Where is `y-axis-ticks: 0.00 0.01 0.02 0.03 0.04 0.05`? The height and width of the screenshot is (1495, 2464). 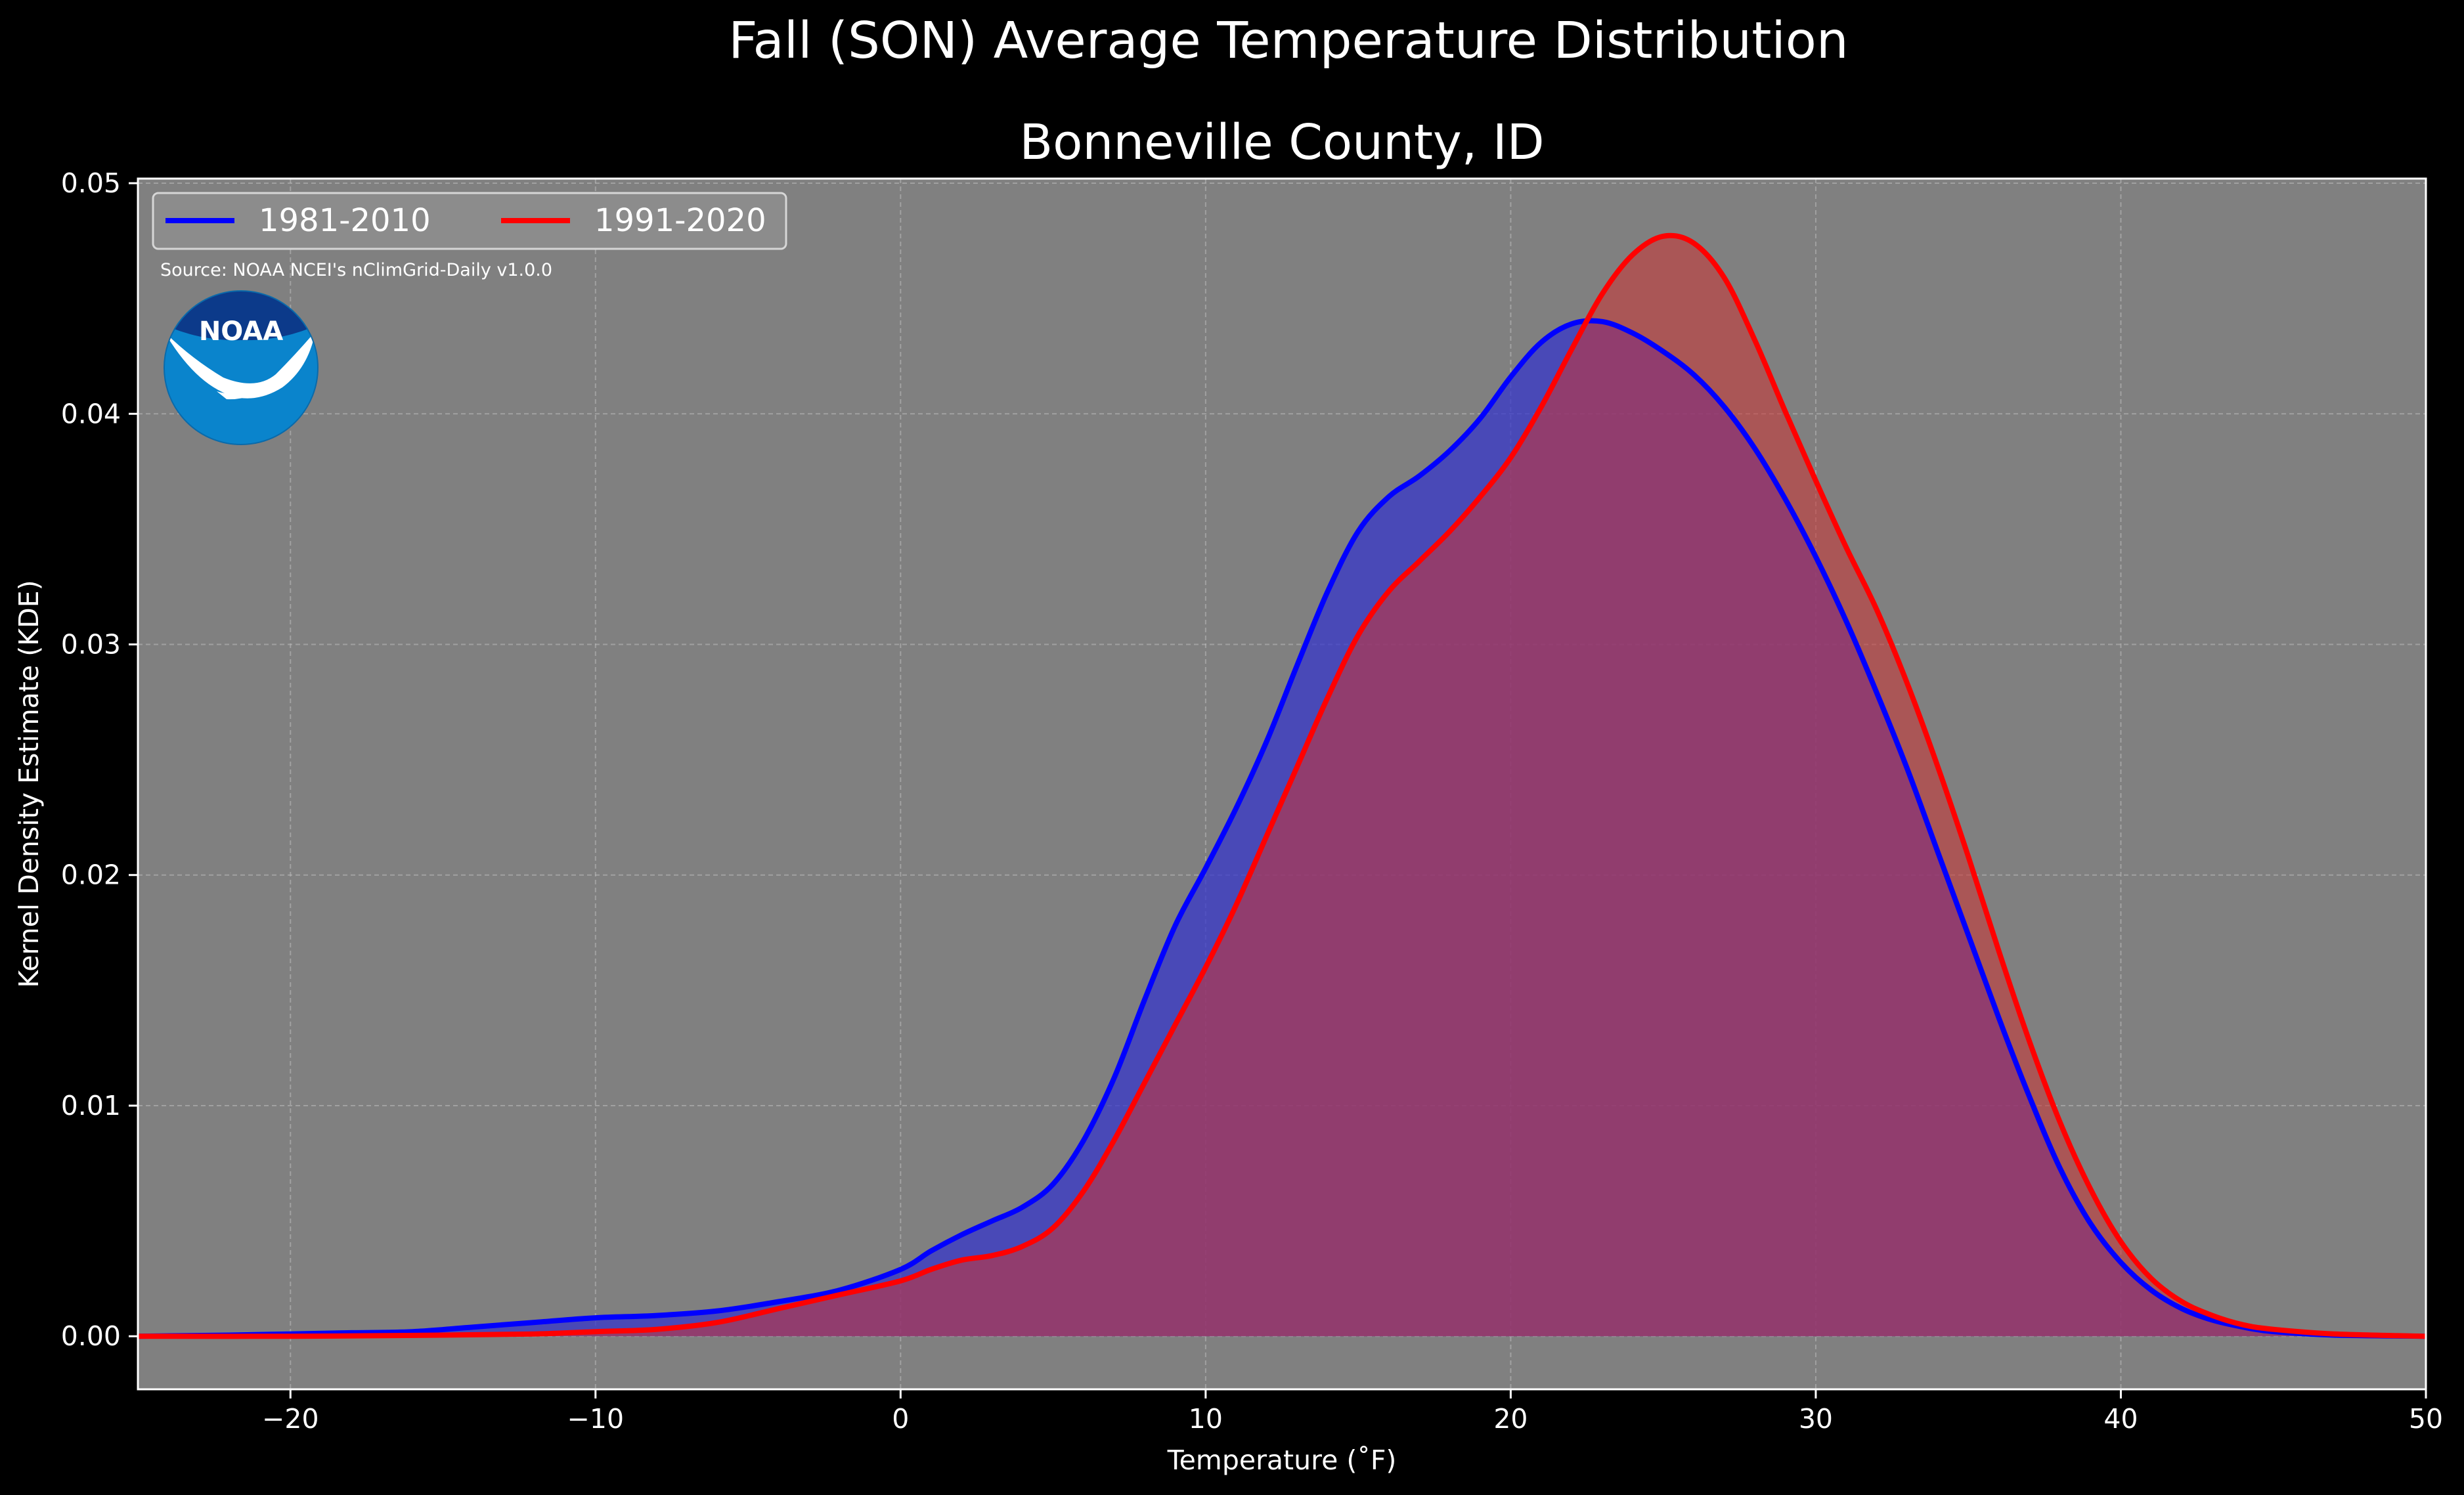 y-axis-ticks: 0.00 0.01 0.02 0.03 0.04 0.05 is located at coordinates (99, 759).